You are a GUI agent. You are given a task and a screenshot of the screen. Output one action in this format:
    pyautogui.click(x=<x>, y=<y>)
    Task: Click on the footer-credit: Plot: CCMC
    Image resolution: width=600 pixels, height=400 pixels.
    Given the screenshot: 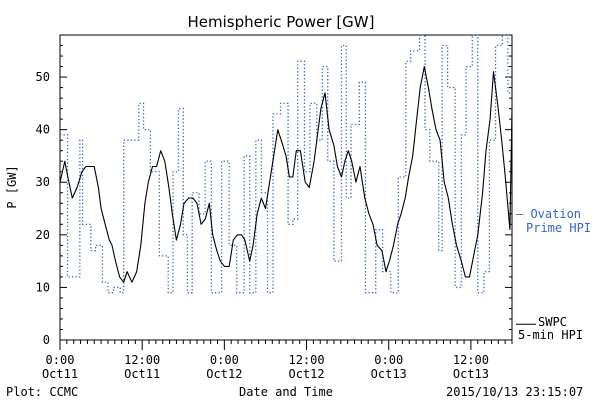 What is the action you would take?
    pyautogui.click(x=42, y=392)
    